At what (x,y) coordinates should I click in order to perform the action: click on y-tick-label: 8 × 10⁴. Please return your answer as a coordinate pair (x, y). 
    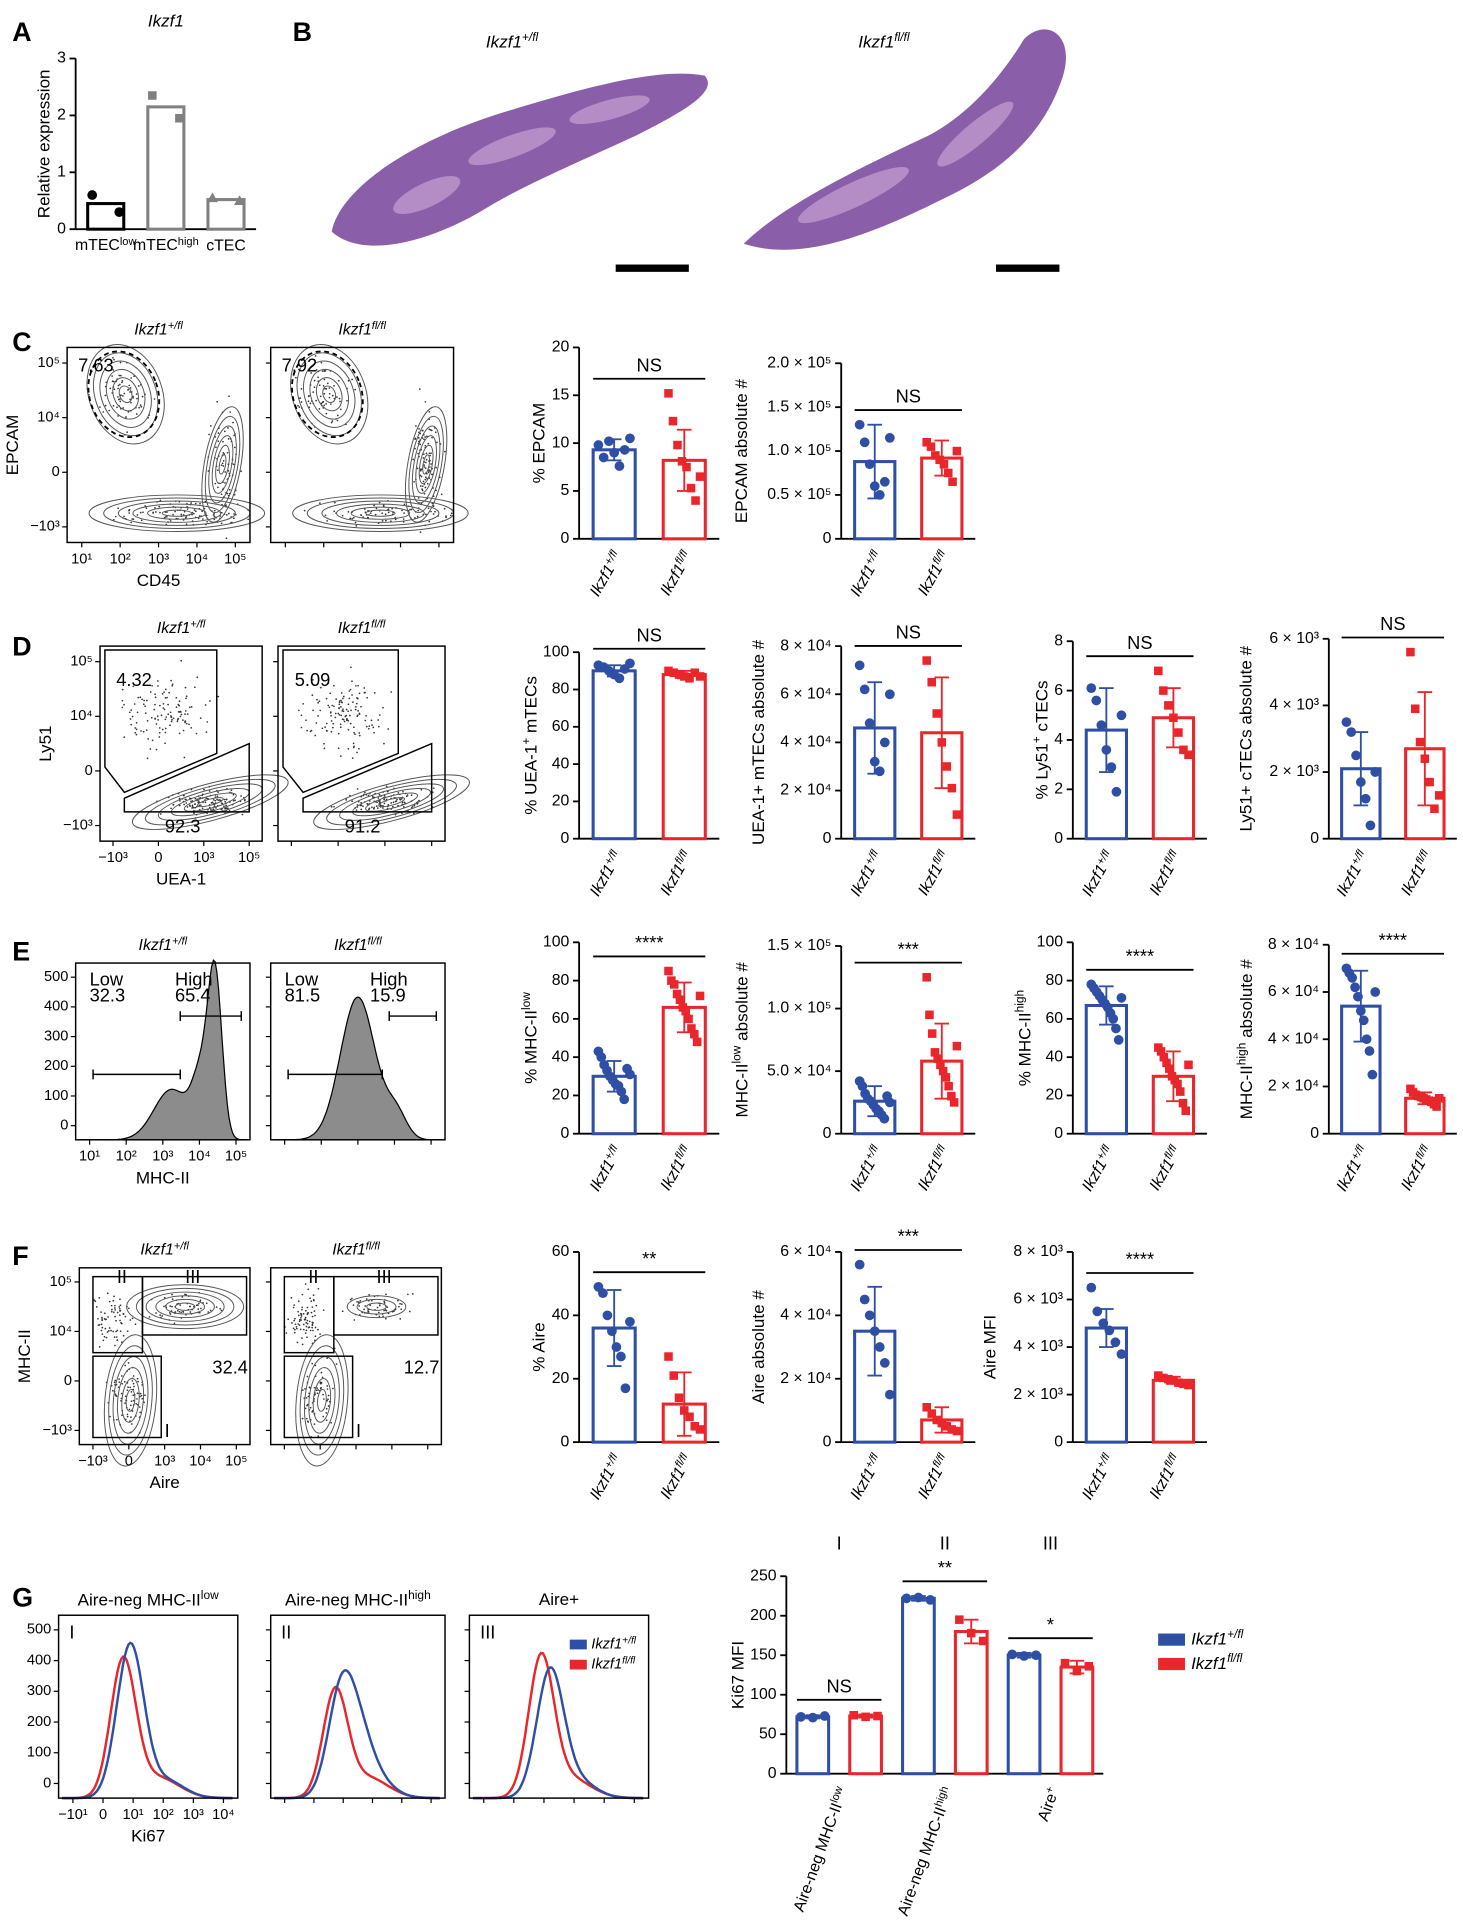
    Looking at the image, I should click on (1293, 944).